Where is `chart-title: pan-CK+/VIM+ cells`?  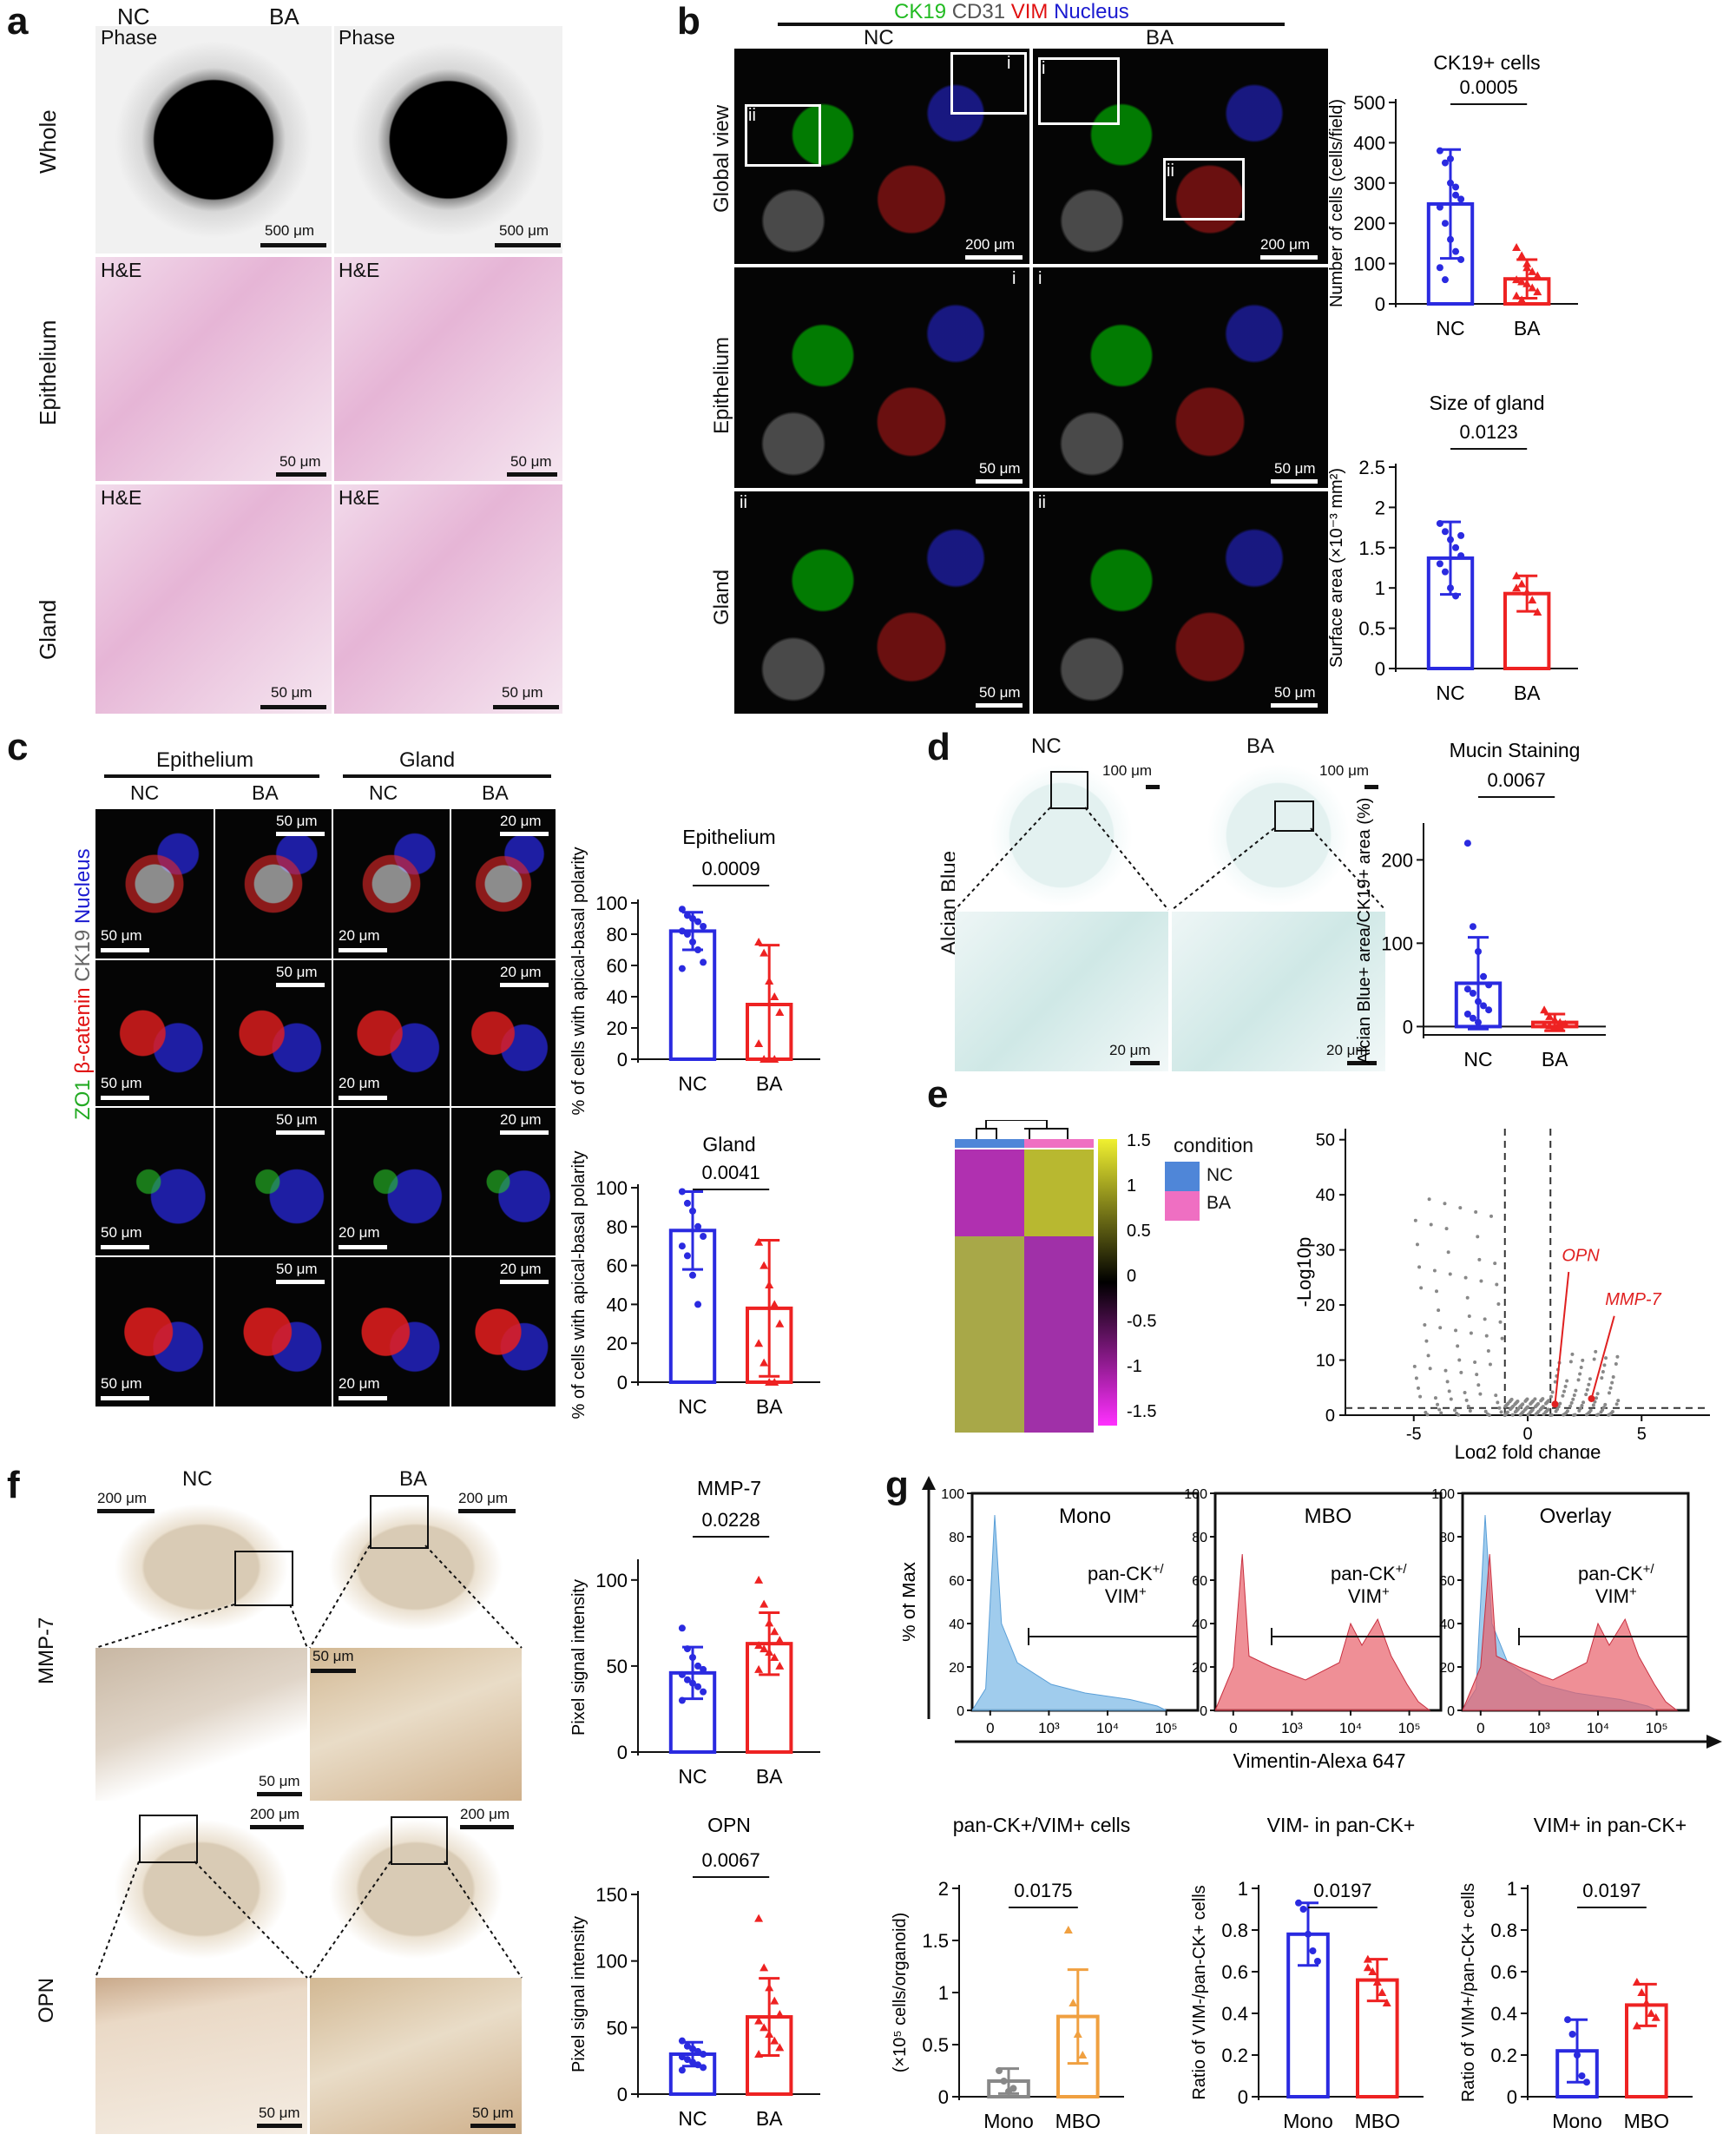 chart-title: pan-CK+/VIM+ cells is located at coordinates (1042, 1825).